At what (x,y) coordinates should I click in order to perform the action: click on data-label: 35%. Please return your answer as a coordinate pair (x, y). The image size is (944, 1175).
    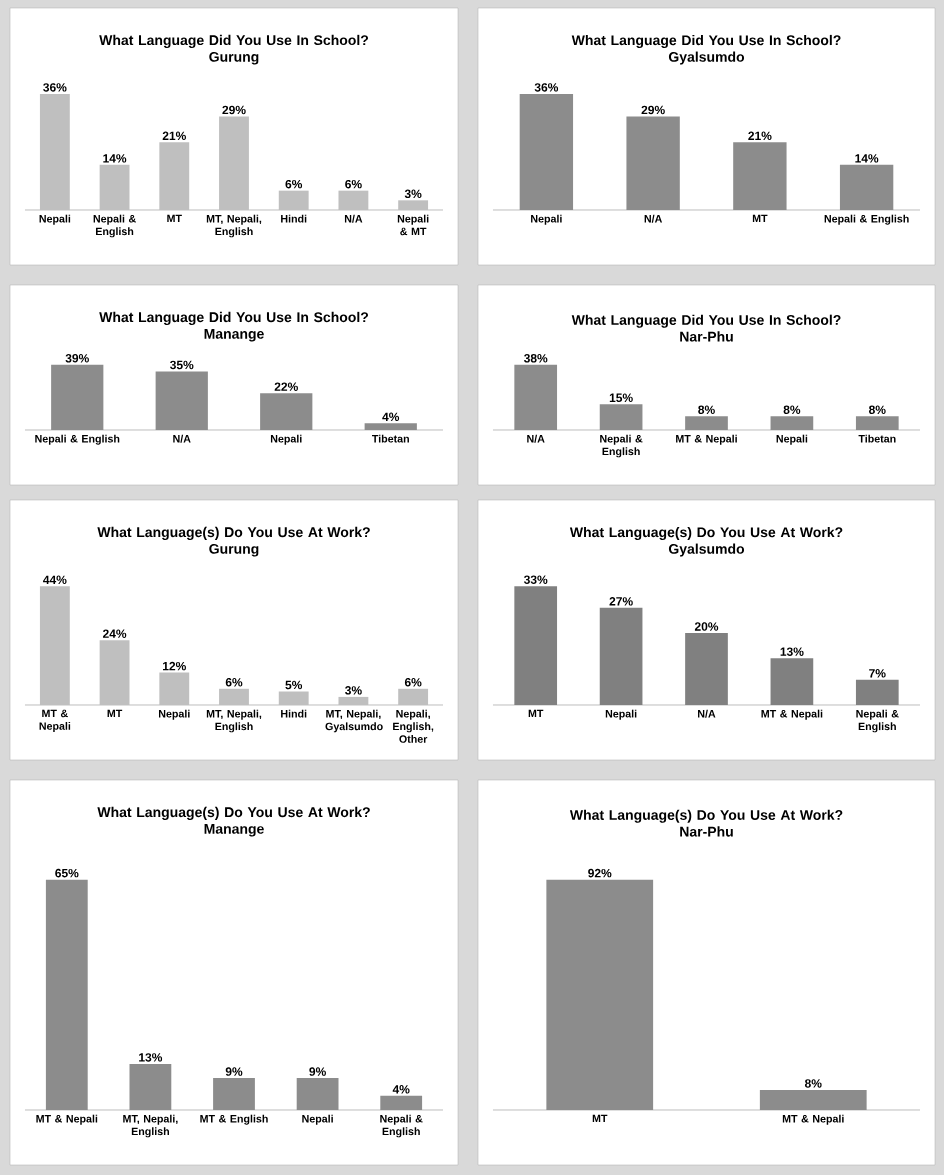
    Looking at the image, I should click on (182, 365).